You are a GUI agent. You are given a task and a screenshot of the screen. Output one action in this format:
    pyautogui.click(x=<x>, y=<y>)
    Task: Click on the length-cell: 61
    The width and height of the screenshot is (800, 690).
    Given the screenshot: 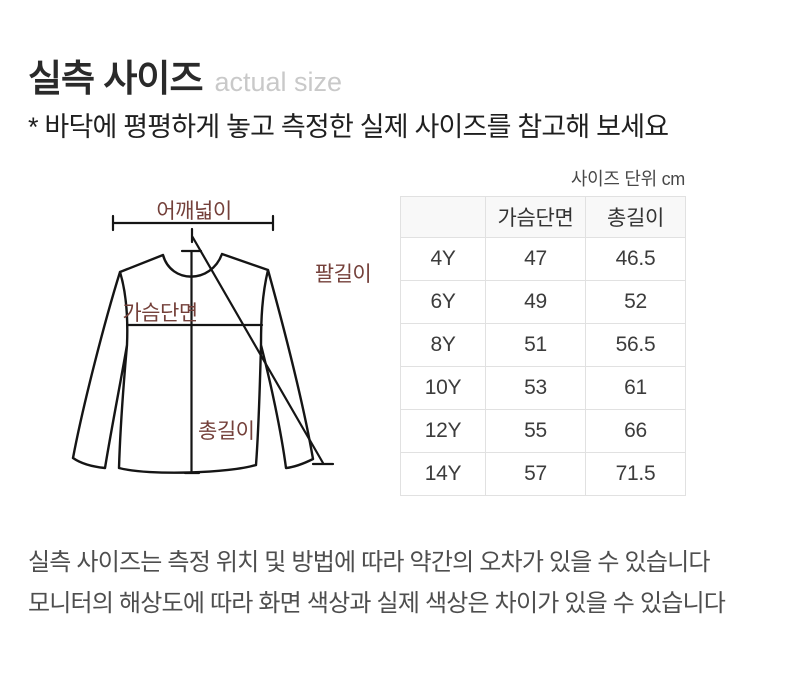 What is the action you would take?
    pyautogui.click(x=635, y=388)
    